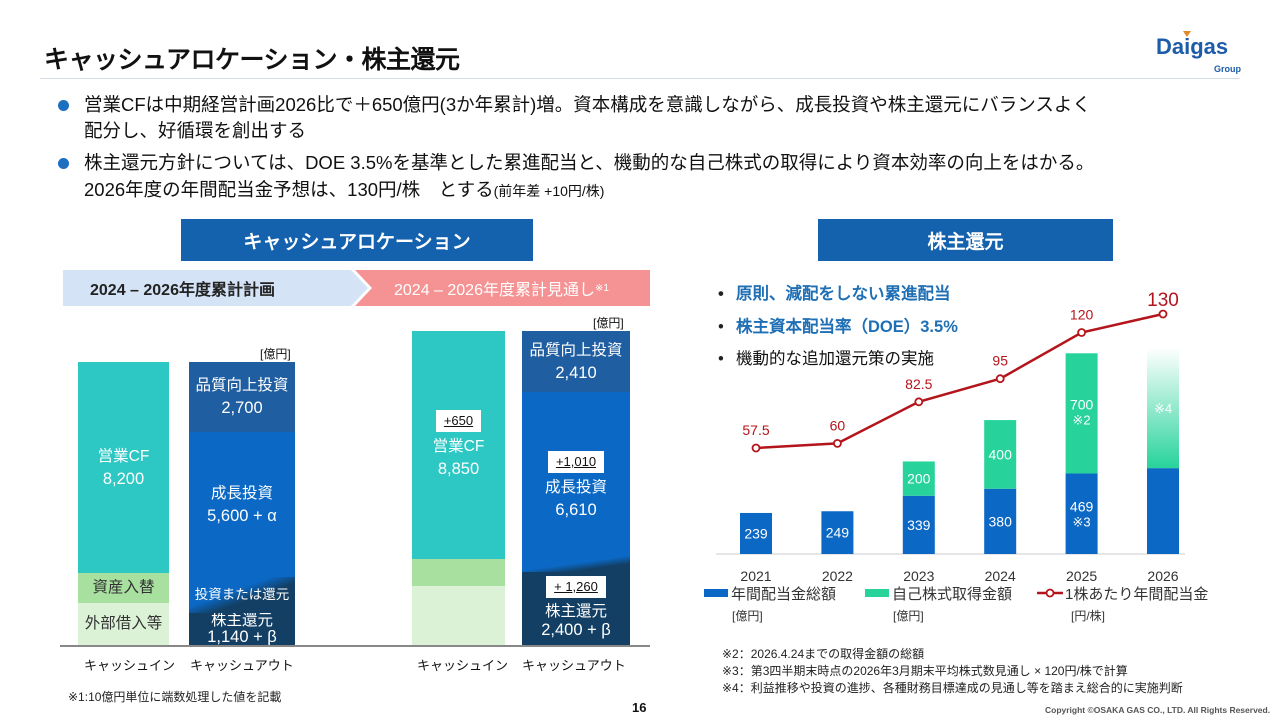 The width and height of the screenshot is (1280, 720). I want to click on legend-label: 1株あたり年間配当金, so click(1136, 594).